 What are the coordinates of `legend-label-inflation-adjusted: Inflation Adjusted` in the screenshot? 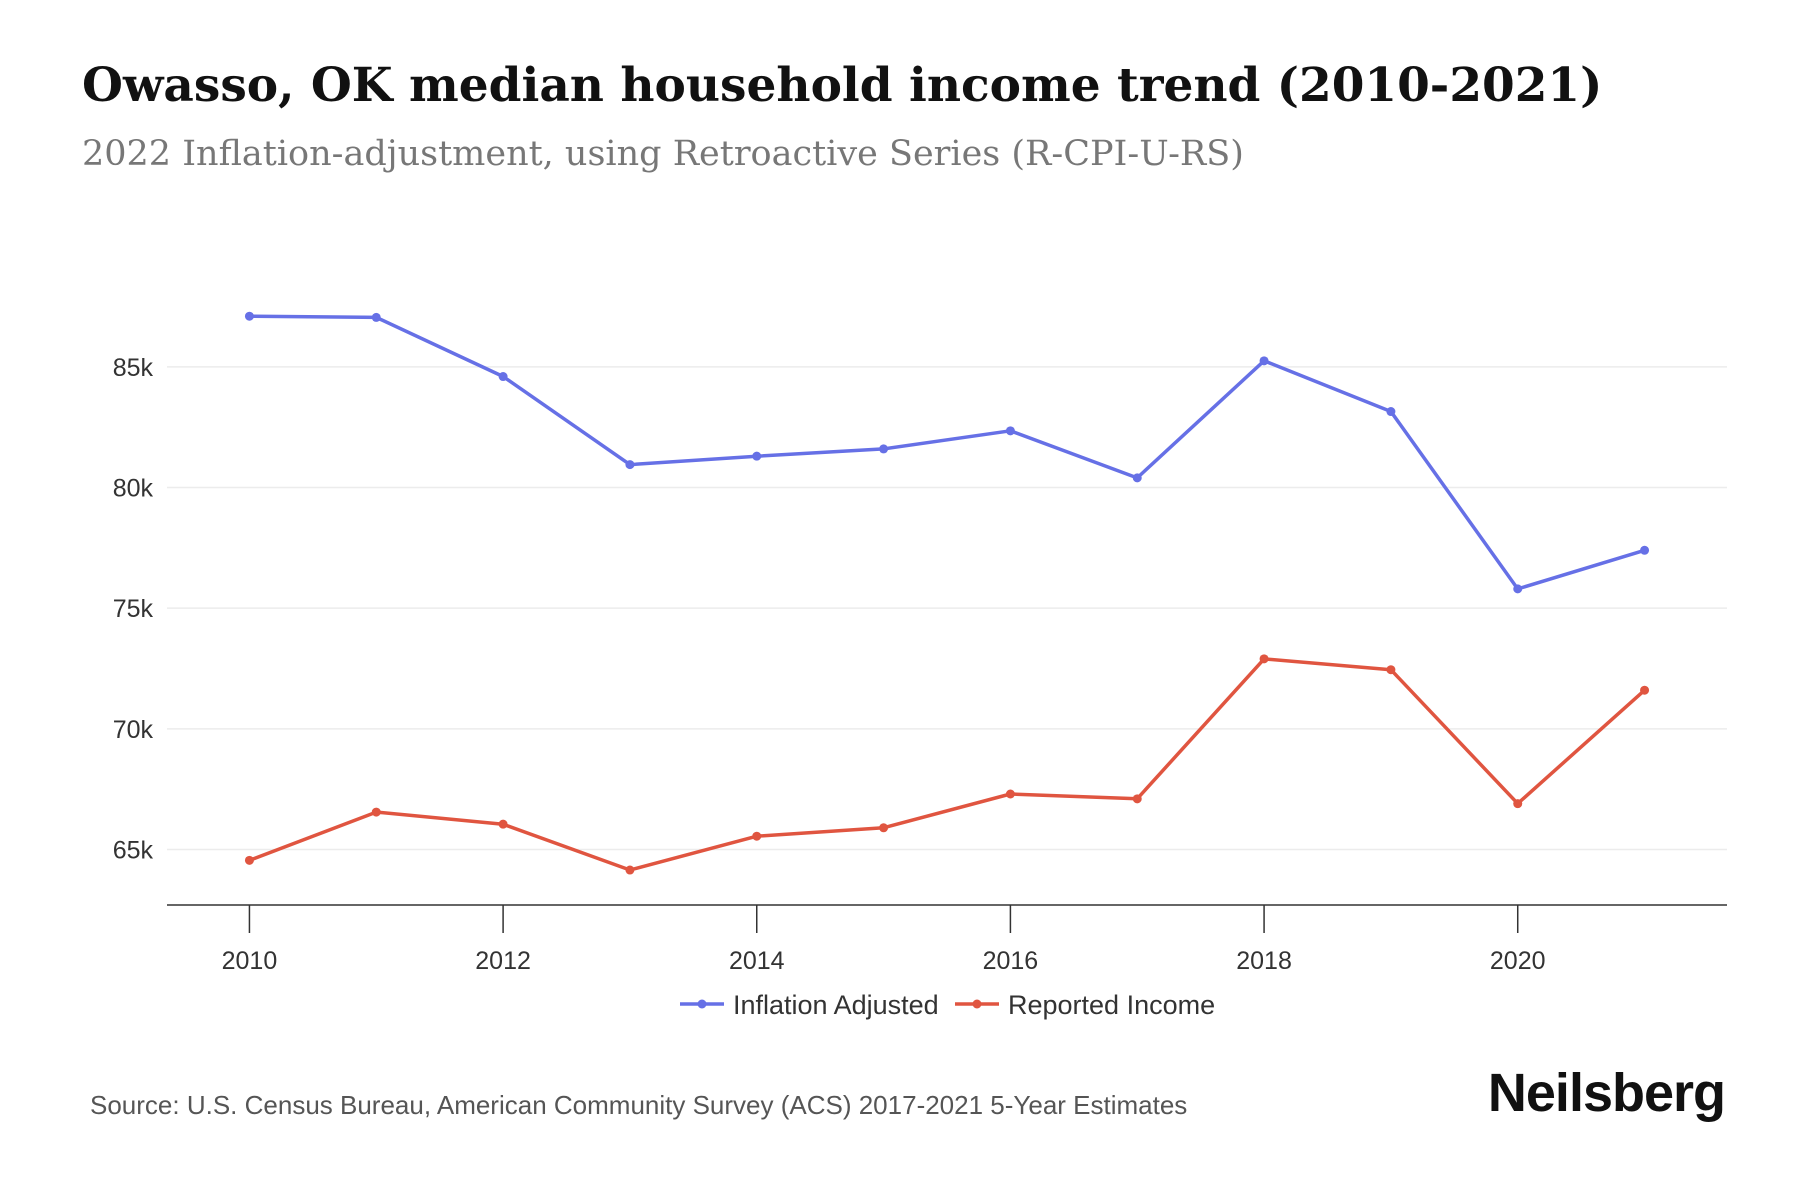 It's located at (836, 1005).